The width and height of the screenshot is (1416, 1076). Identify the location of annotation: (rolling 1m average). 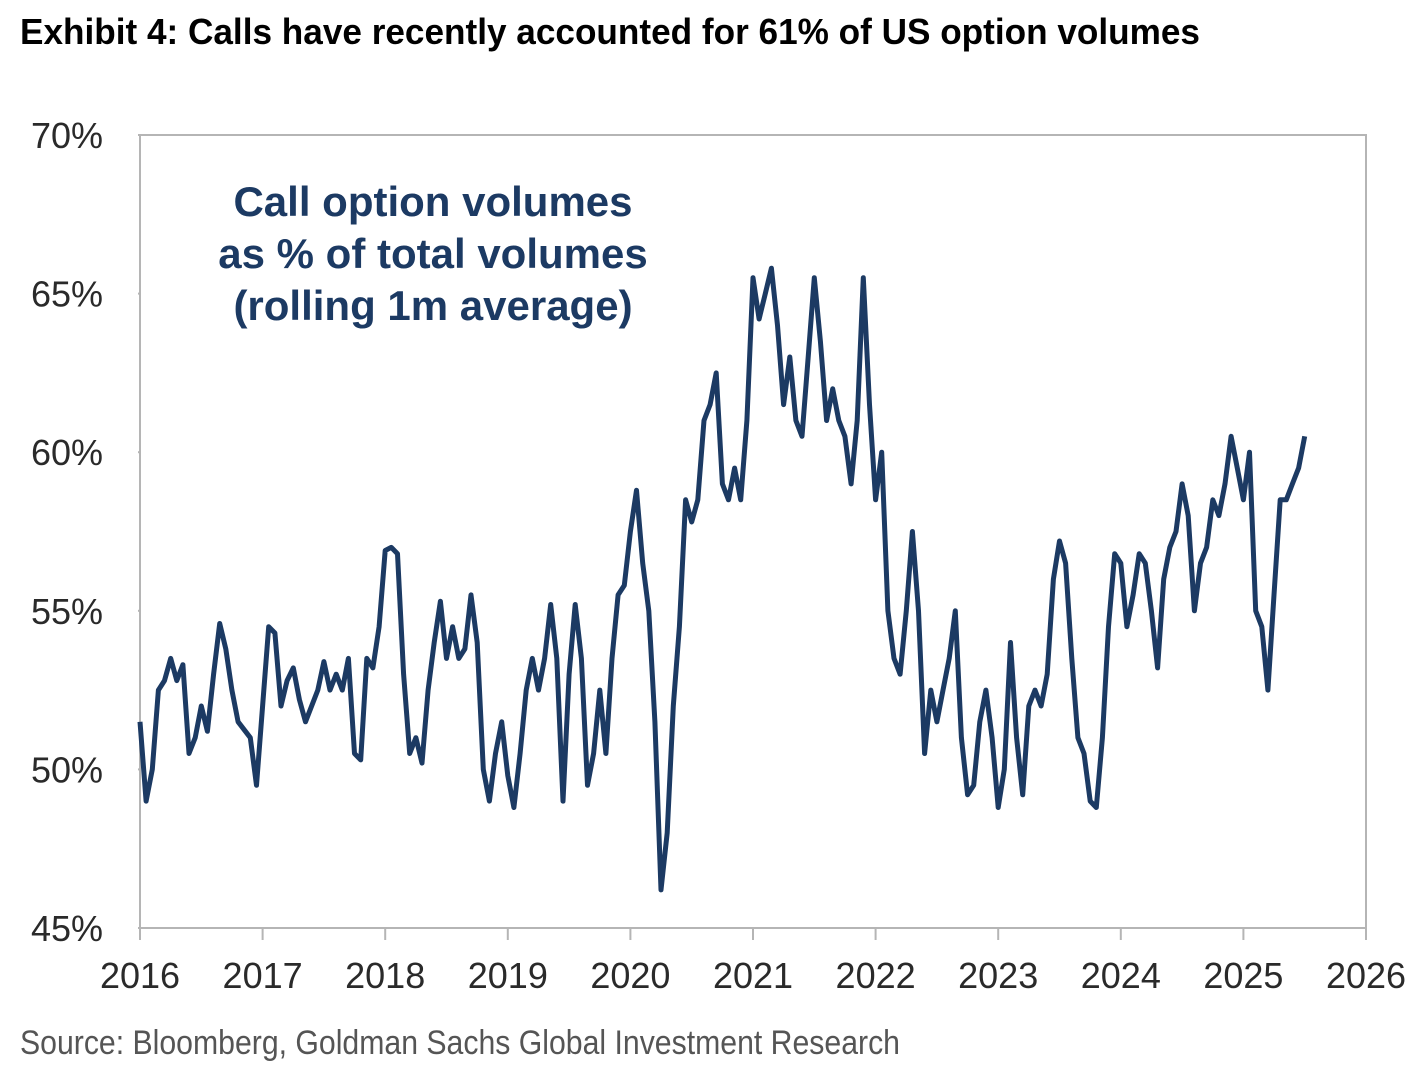
(432, 305).